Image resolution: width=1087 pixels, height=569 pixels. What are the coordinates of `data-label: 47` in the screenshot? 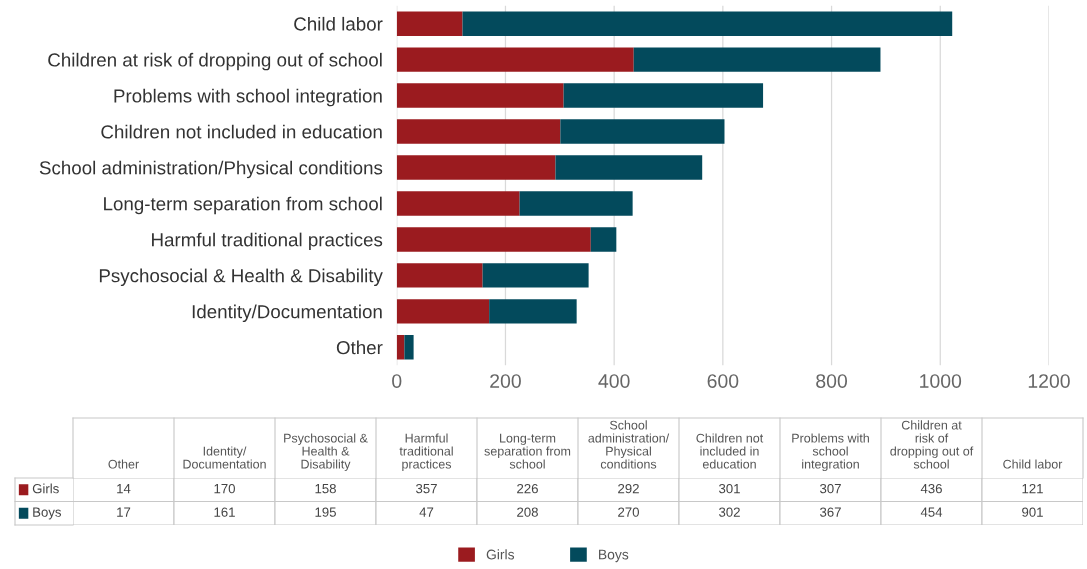 It's located at (426, 512).